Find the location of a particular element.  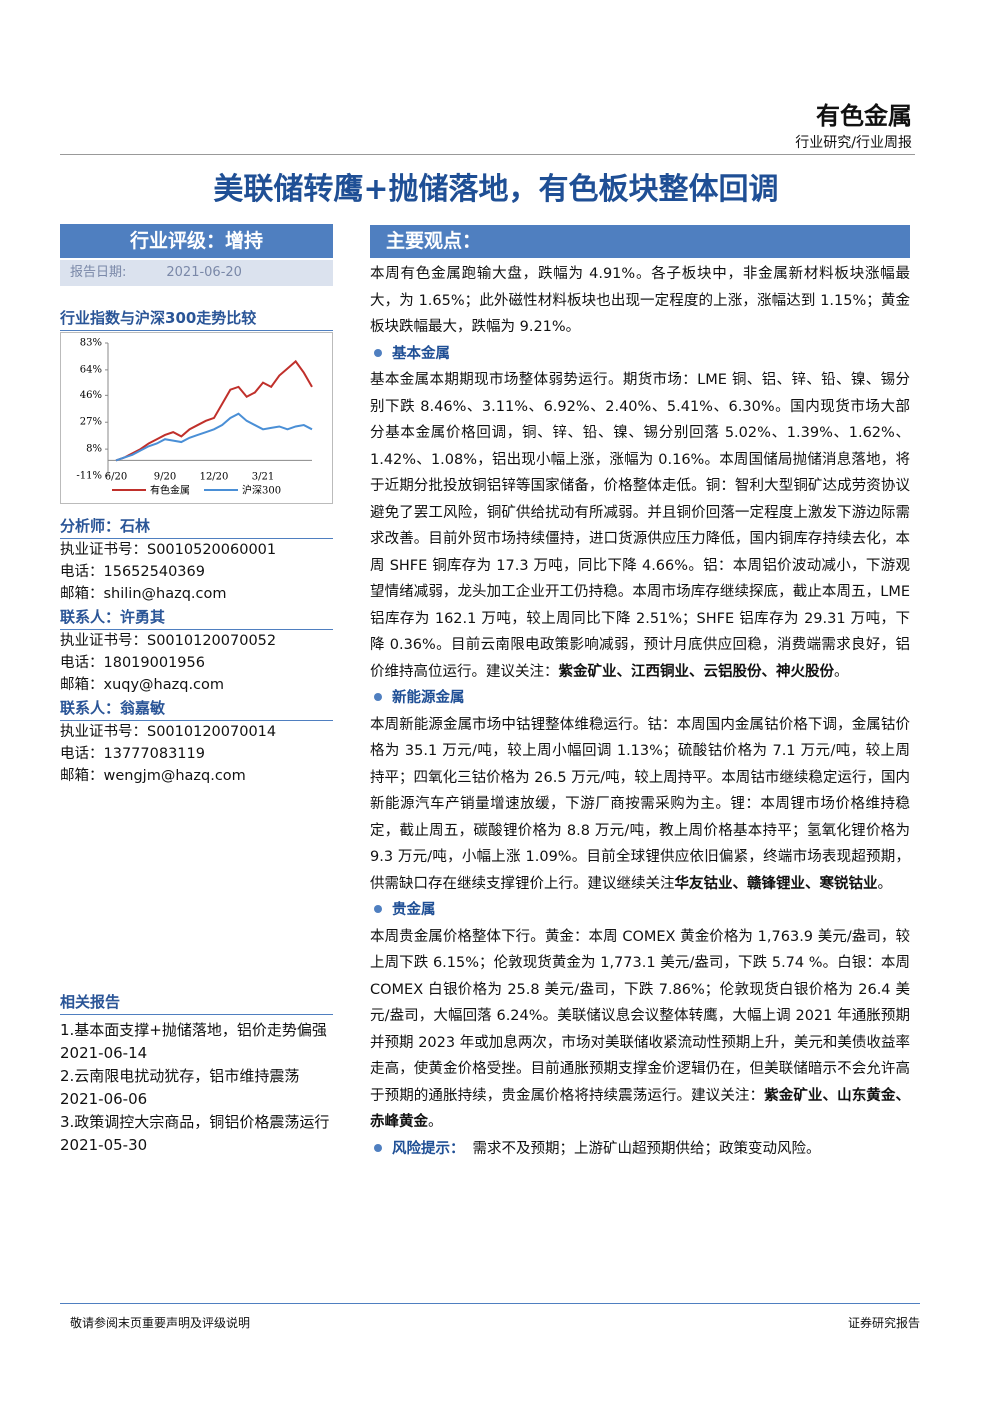

contact-email: 邮箱：wengjm@hazq.com is located at coordinates (153, 776).